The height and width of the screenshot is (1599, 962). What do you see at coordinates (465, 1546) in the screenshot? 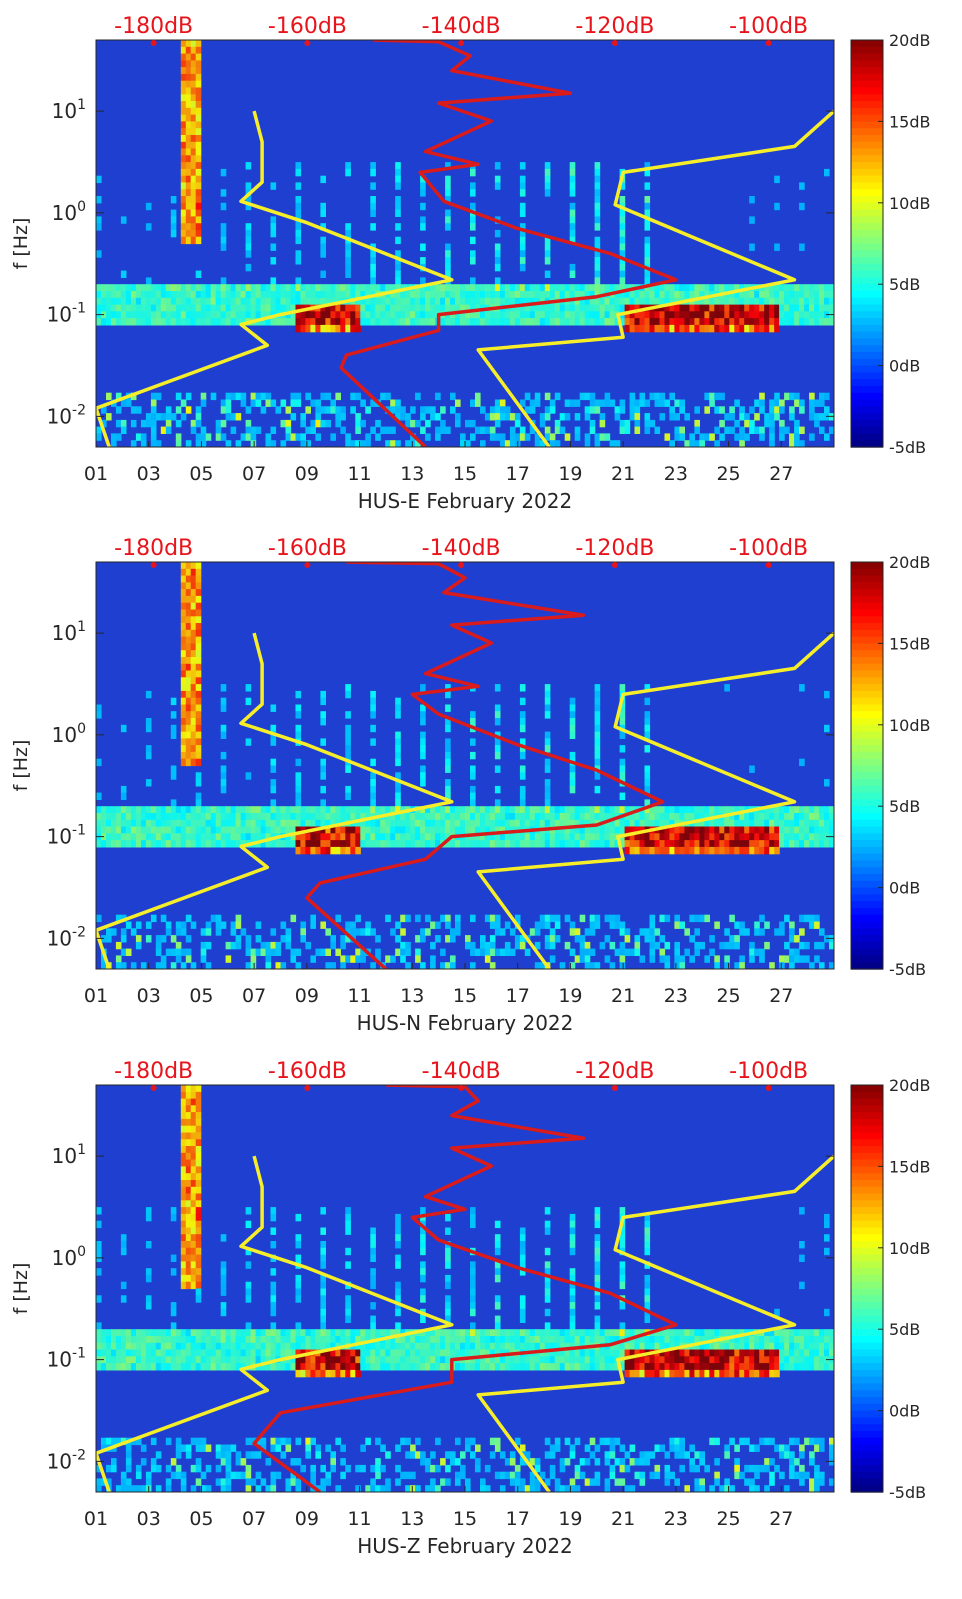
I see `x-axis-label: HUS-Z February 2022` at bounding box center [465, 1546].